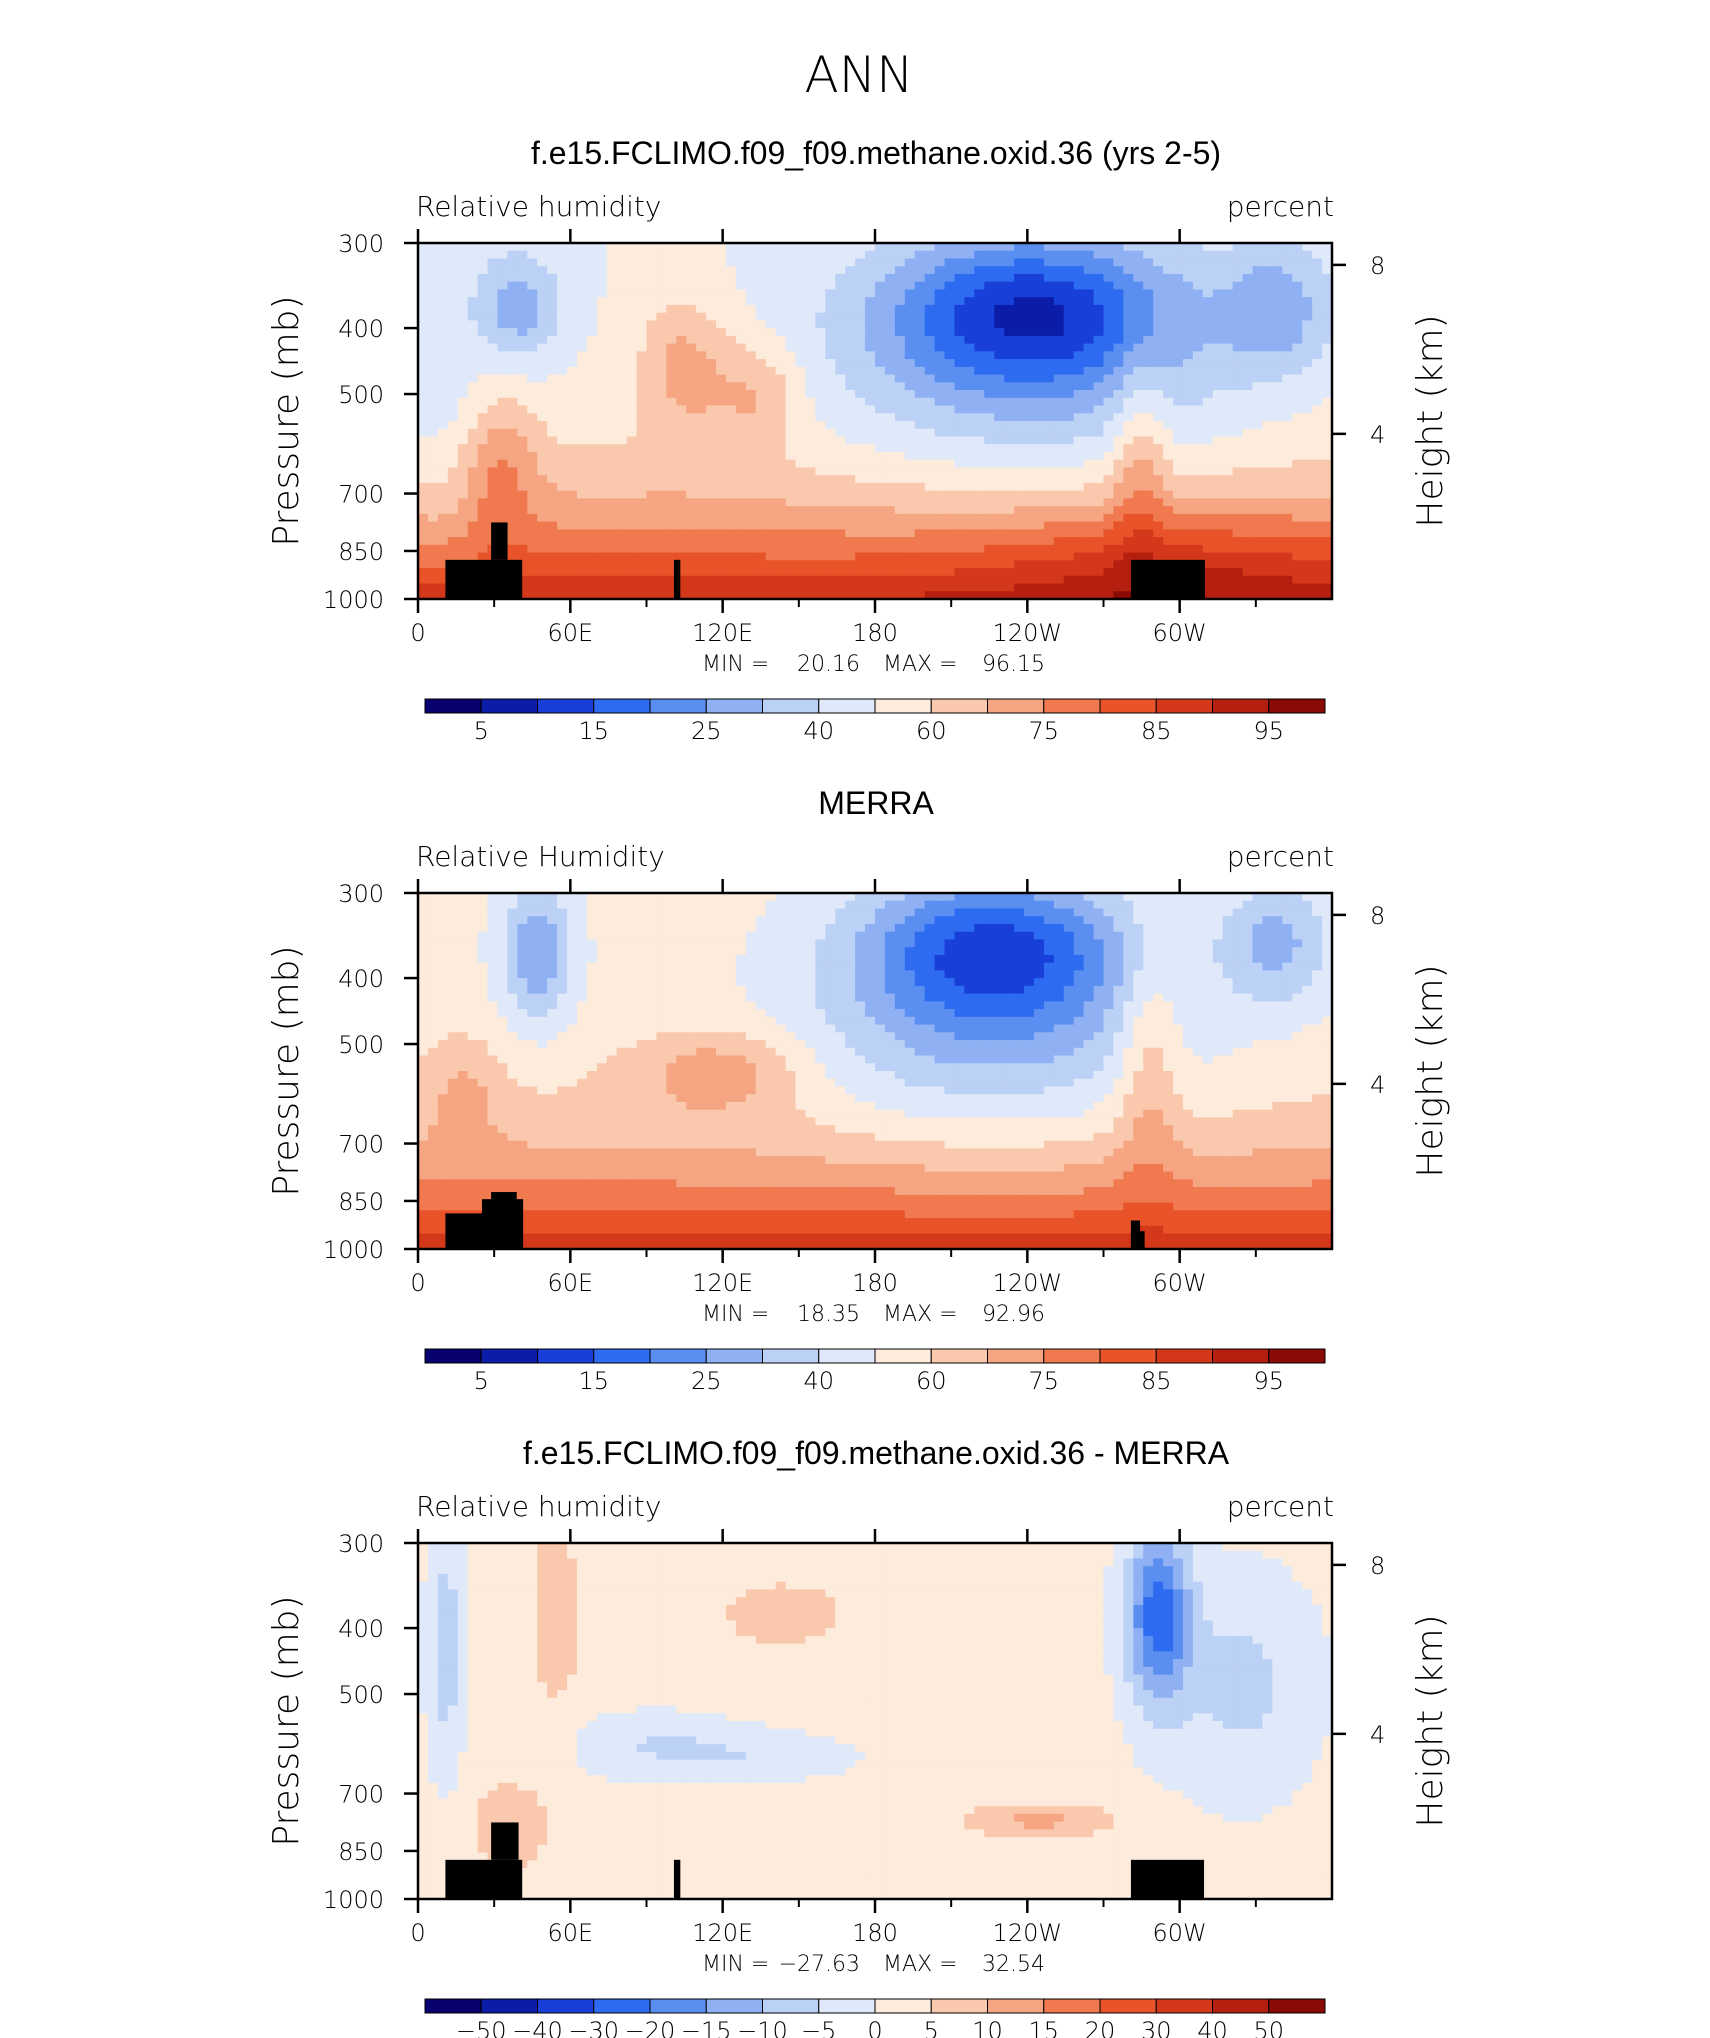  What do you see at coordinates (286, 420) in the screenshot?
I see `y-axis-title: Pressure (mb)` at bounding box center [286, 420].